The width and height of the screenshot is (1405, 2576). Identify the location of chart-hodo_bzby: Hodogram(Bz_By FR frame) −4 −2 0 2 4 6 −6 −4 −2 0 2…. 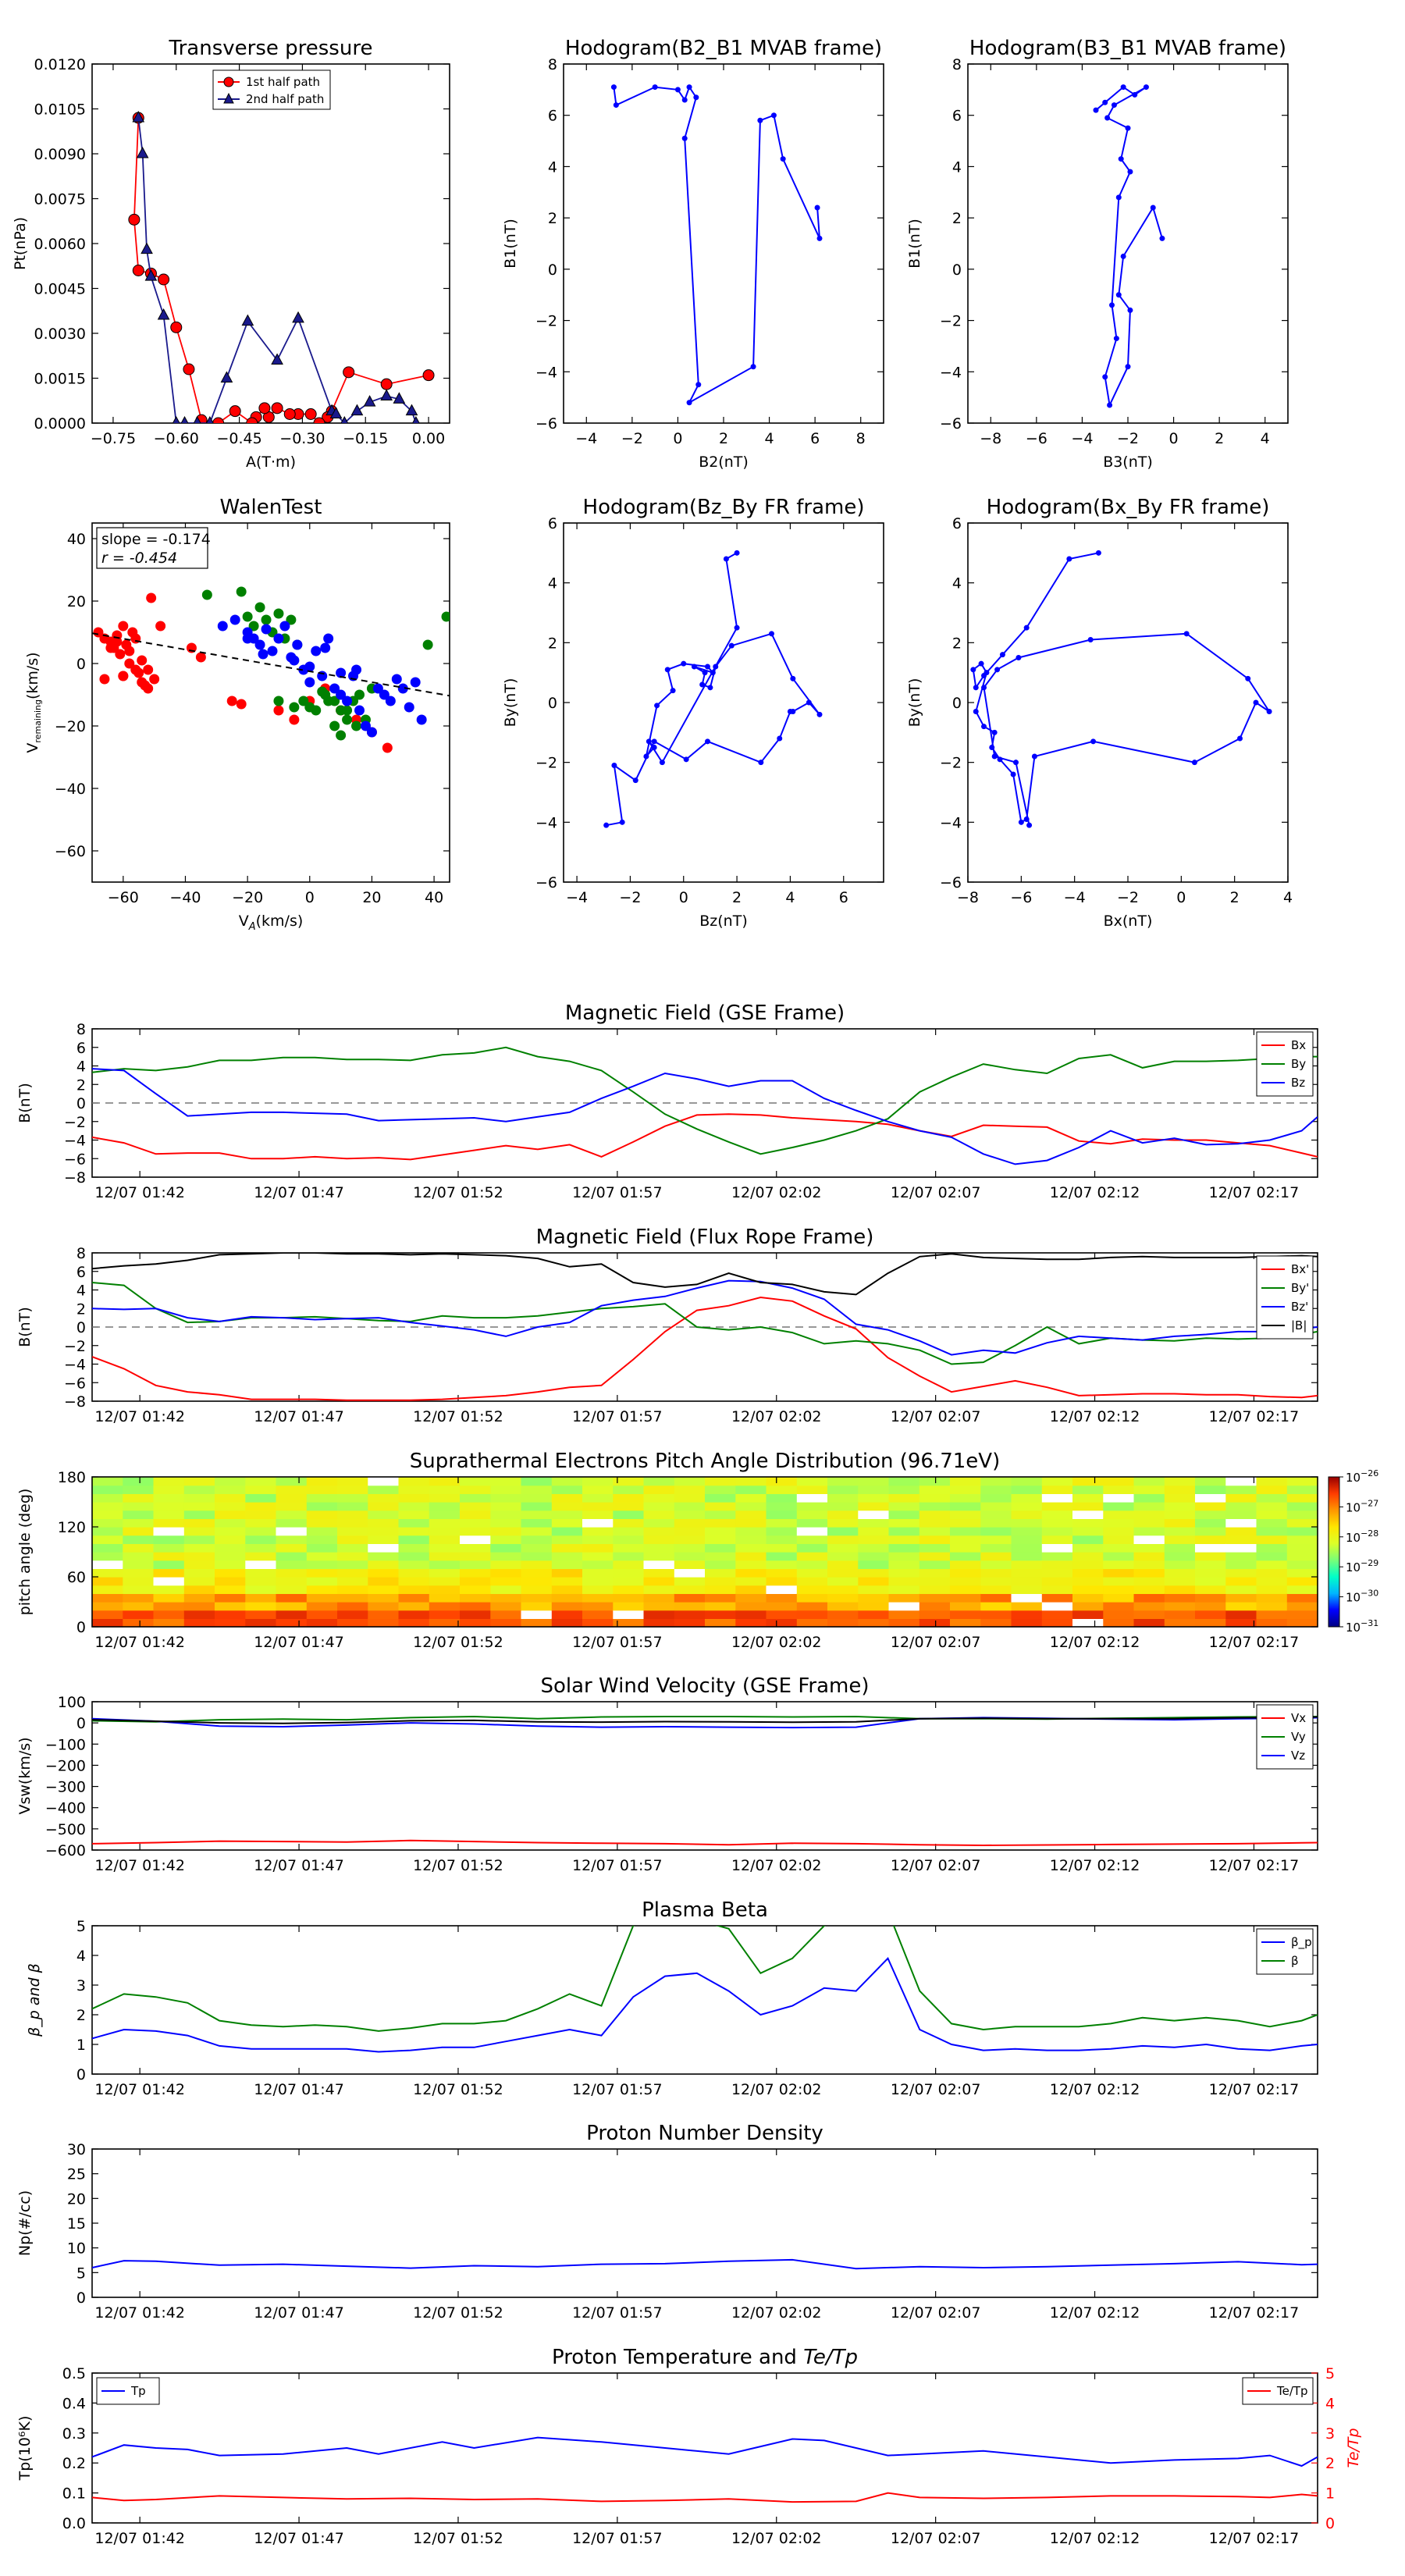
(693, 713).